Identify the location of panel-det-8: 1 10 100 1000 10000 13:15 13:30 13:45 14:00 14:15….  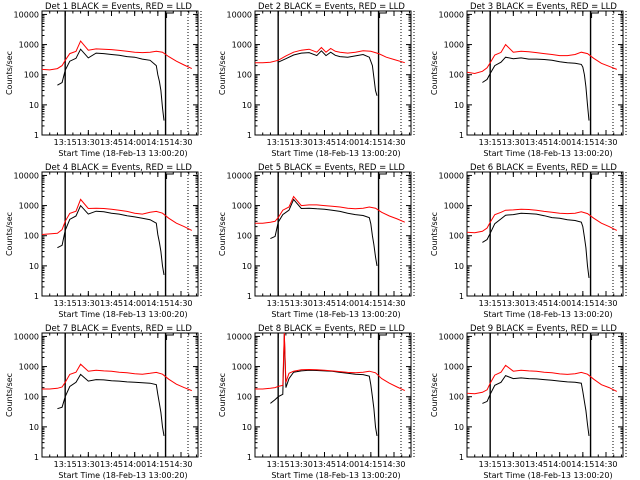
(316, 402).